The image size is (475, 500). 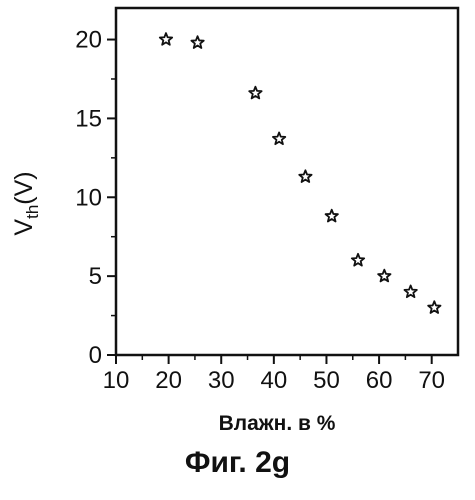 I want to click on y-axis-title-suffix: (V), so click(x=24, y=187).